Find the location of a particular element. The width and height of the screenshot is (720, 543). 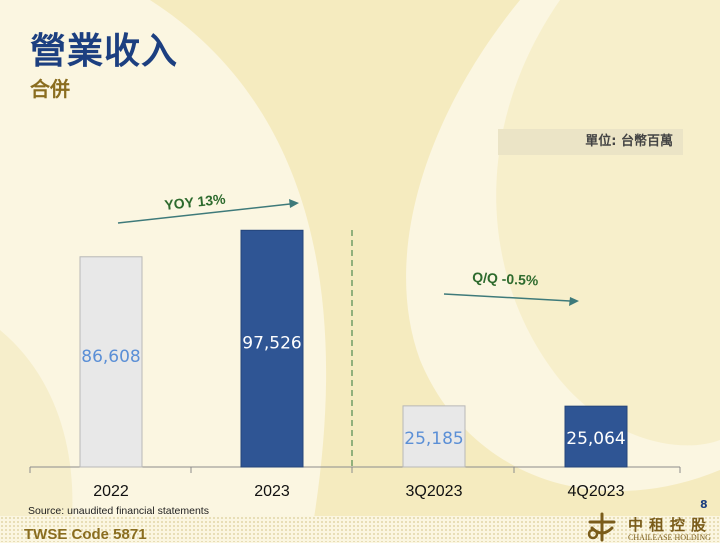

x-tick-label-2022: 2022 is located at coordinates (111, 491).